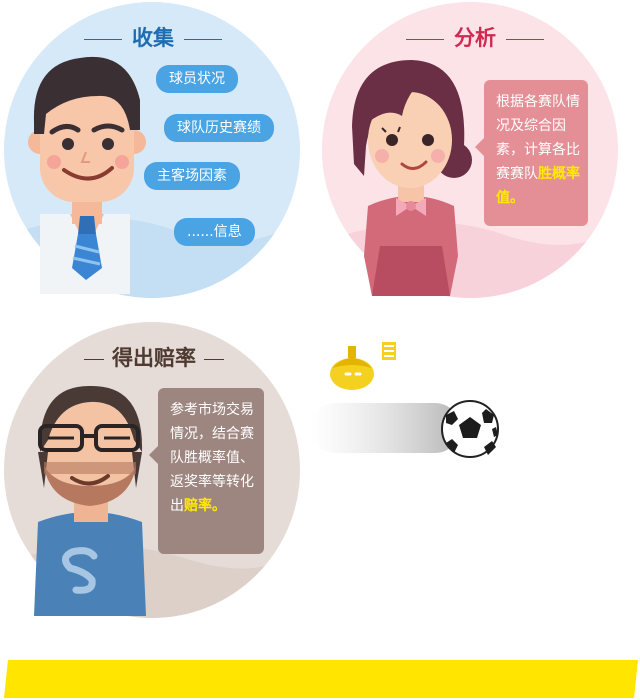  I want to click on collect-item-history: 球队历史赛绩, so click(219, 128).